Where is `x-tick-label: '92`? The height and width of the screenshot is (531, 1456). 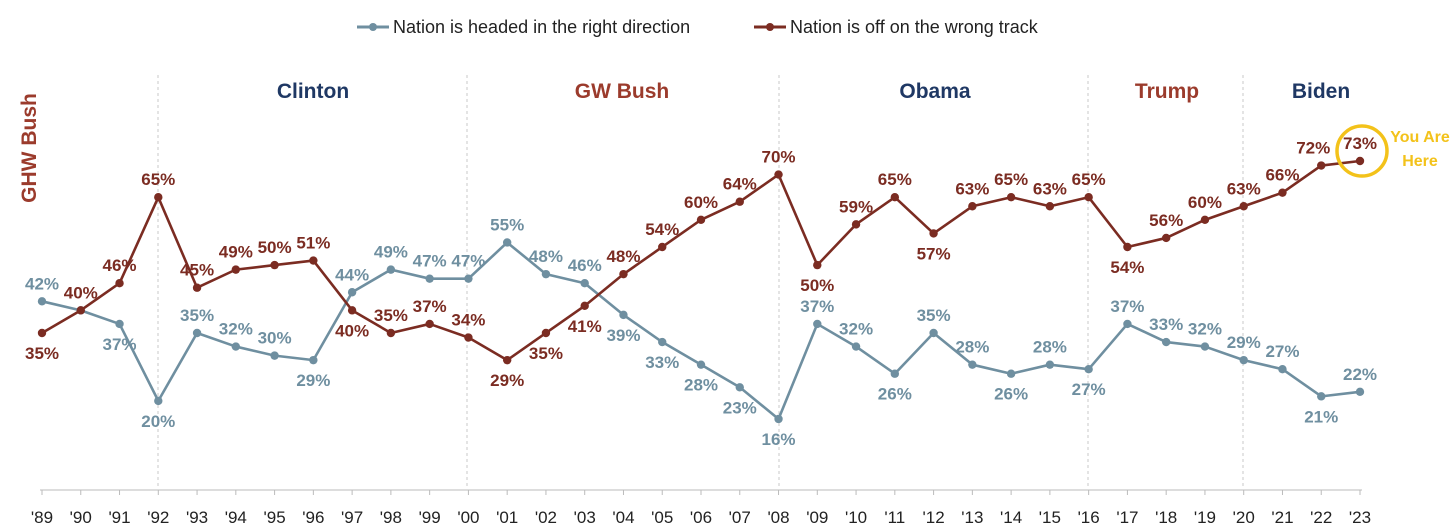
x-tick-label: '92 is located at coordinates (158, 517).